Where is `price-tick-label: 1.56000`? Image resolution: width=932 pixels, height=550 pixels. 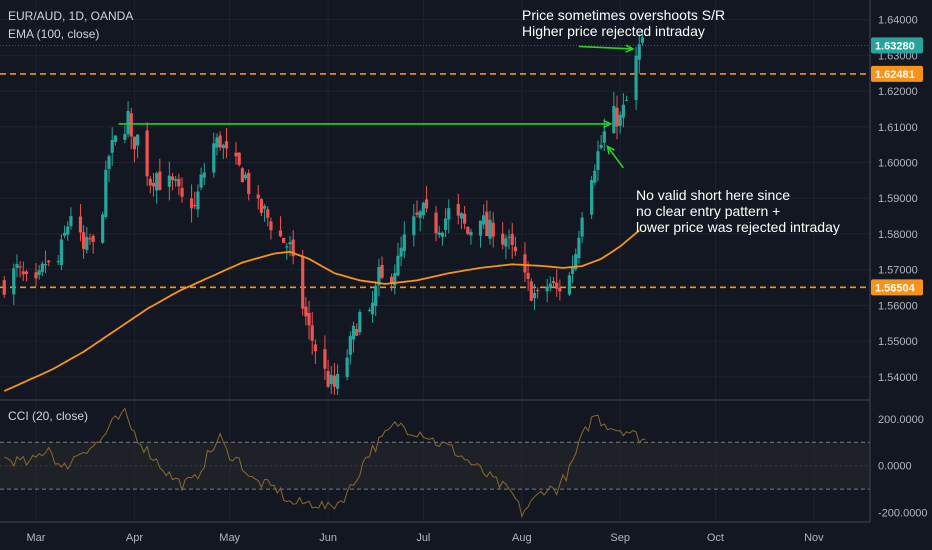
price-tick-label: 1.56000 is located at coordinates (898, 306).